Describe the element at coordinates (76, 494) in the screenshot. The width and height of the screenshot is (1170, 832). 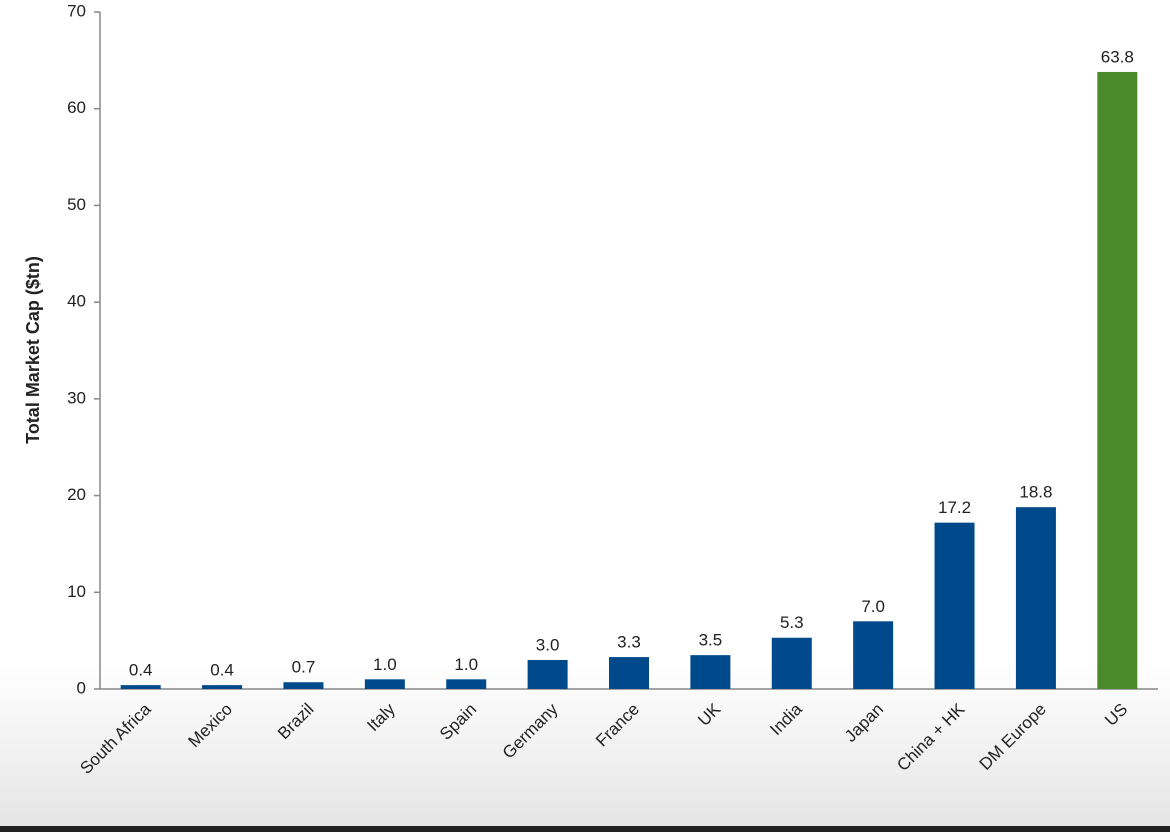
I see `y-tick-label: 20` at that location.